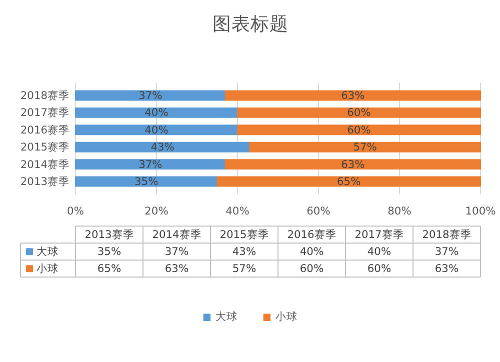 Image resolution: width=500 pixels, height=362 pixels. Describe the element at coordinates (250, 24) in the screenshot. I see `chart-title: 图表标题` at that location.